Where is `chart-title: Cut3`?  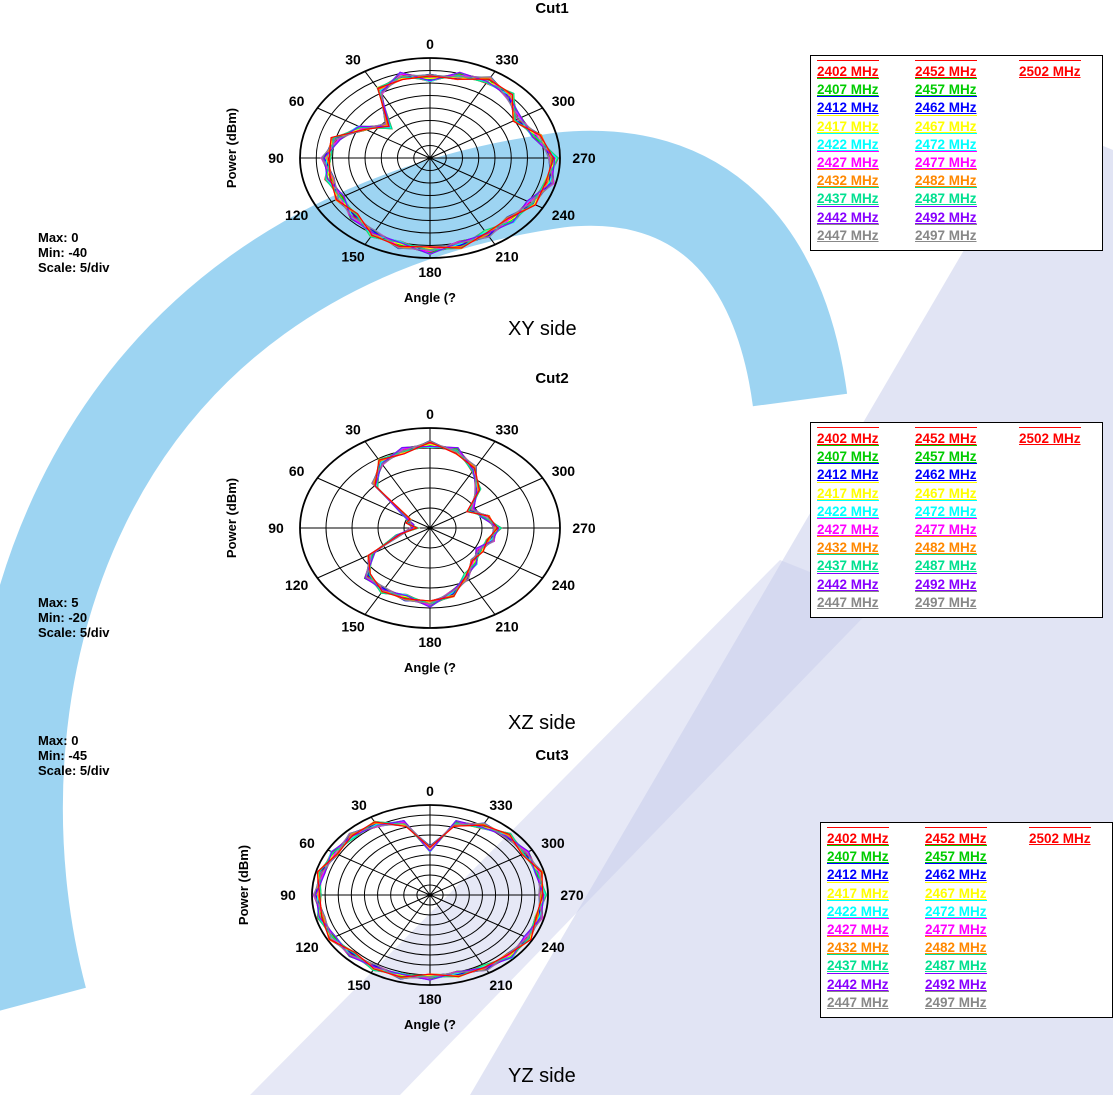
chart-title: Cut3 is located at coordinates (551, 755).